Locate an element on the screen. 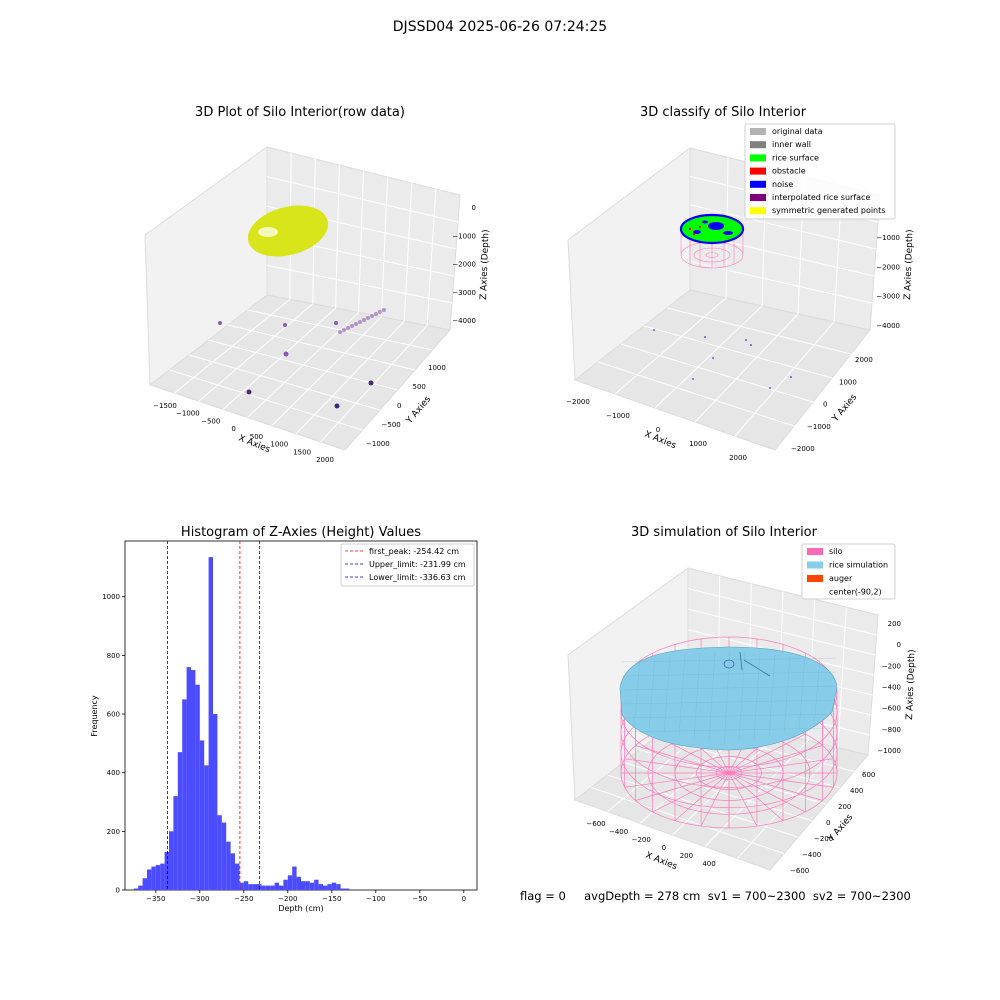 The width and height of the screenshot is (1000, 1000). simulation-xtick-label: −400 is located at coordinates (618, 832).